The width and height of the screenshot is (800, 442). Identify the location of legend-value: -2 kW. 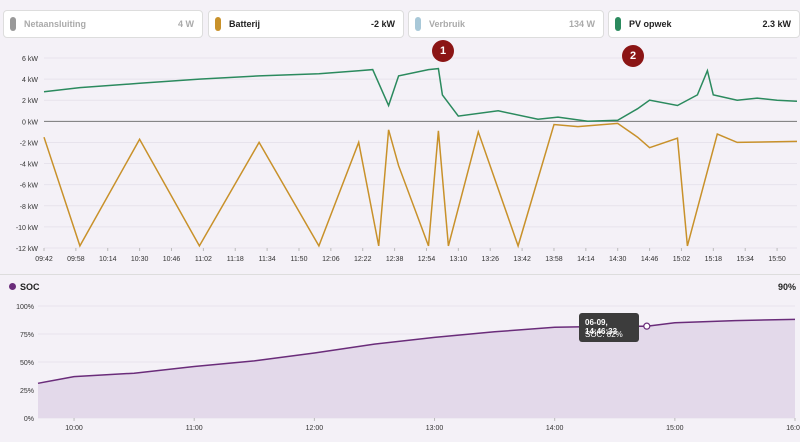
(382, 24).